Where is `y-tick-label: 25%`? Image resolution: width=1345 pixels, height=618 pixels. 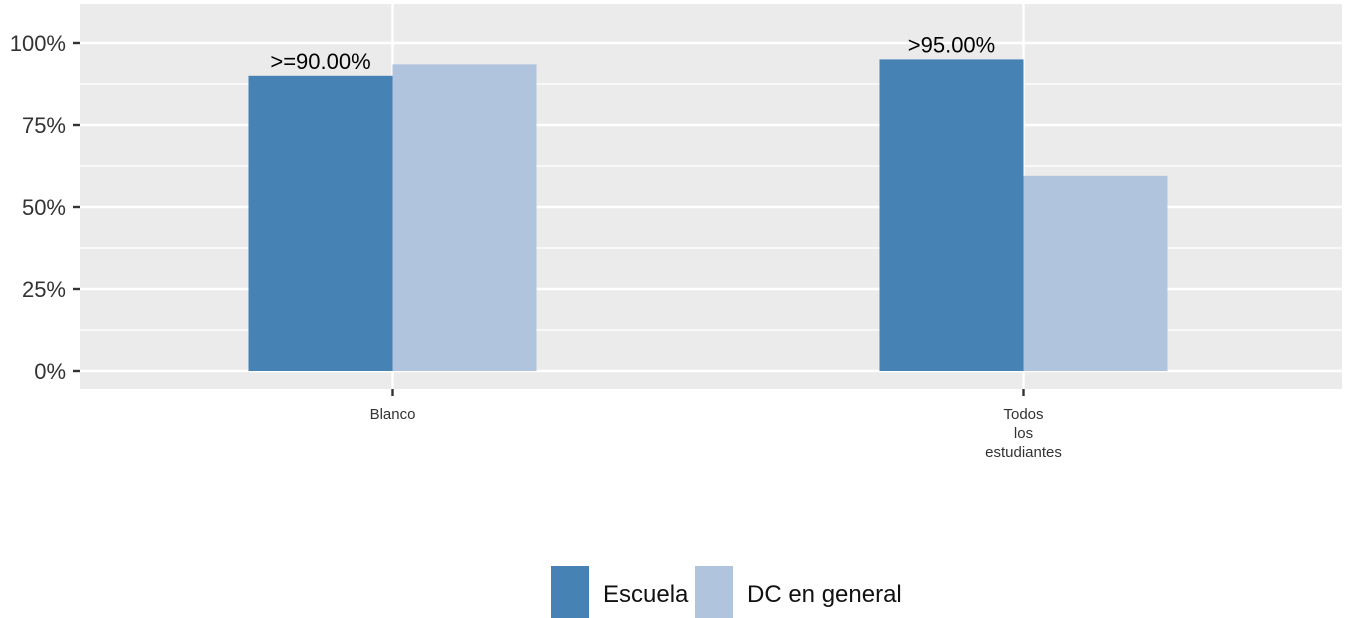 y-tick-label: 25% is located at coordinates (44, 289).